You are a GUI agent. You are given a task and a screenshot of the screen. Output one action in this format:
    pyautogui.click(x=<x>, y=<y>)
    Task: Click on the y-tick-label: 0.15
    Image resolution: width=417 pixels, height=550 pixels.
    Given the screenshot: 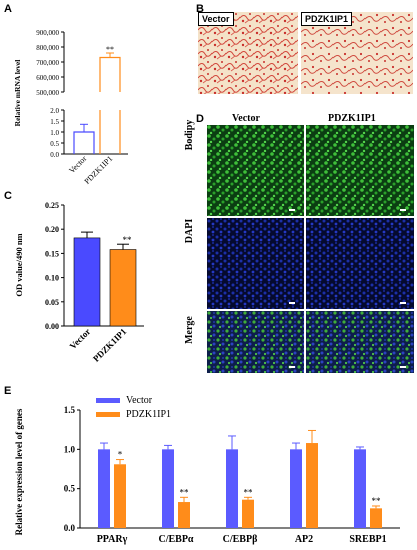 What is the action you would take?
    pyautogui.click(x=52, y=253)
    